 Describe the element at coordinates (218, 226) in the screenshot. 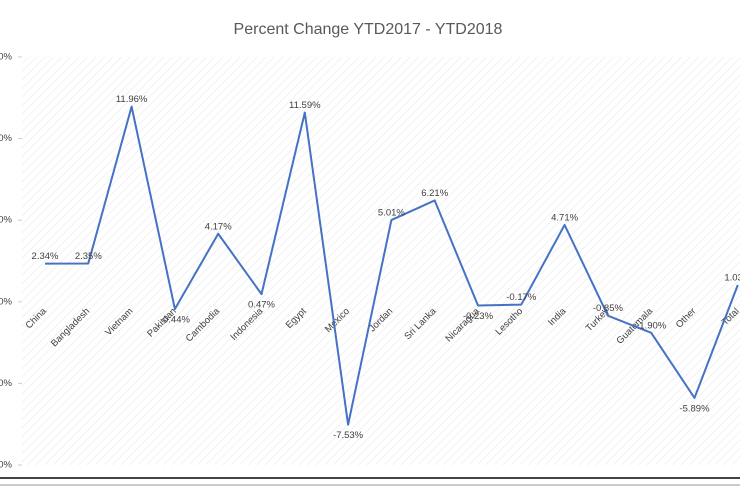

I see `data-label: 4.17%` at that location.